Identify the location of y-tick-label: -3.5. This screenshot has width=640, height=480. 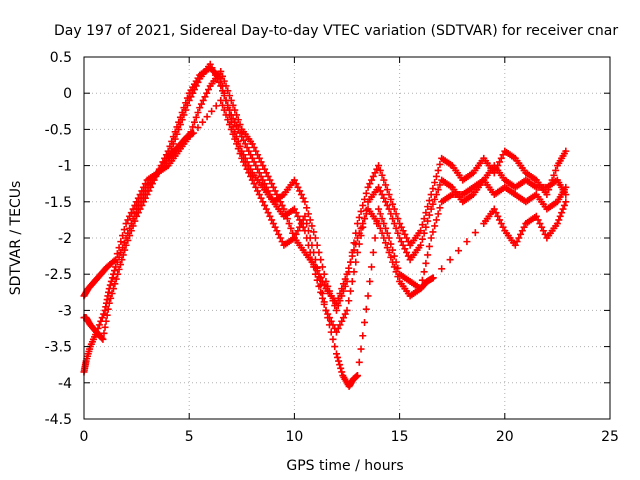
(58, 348).